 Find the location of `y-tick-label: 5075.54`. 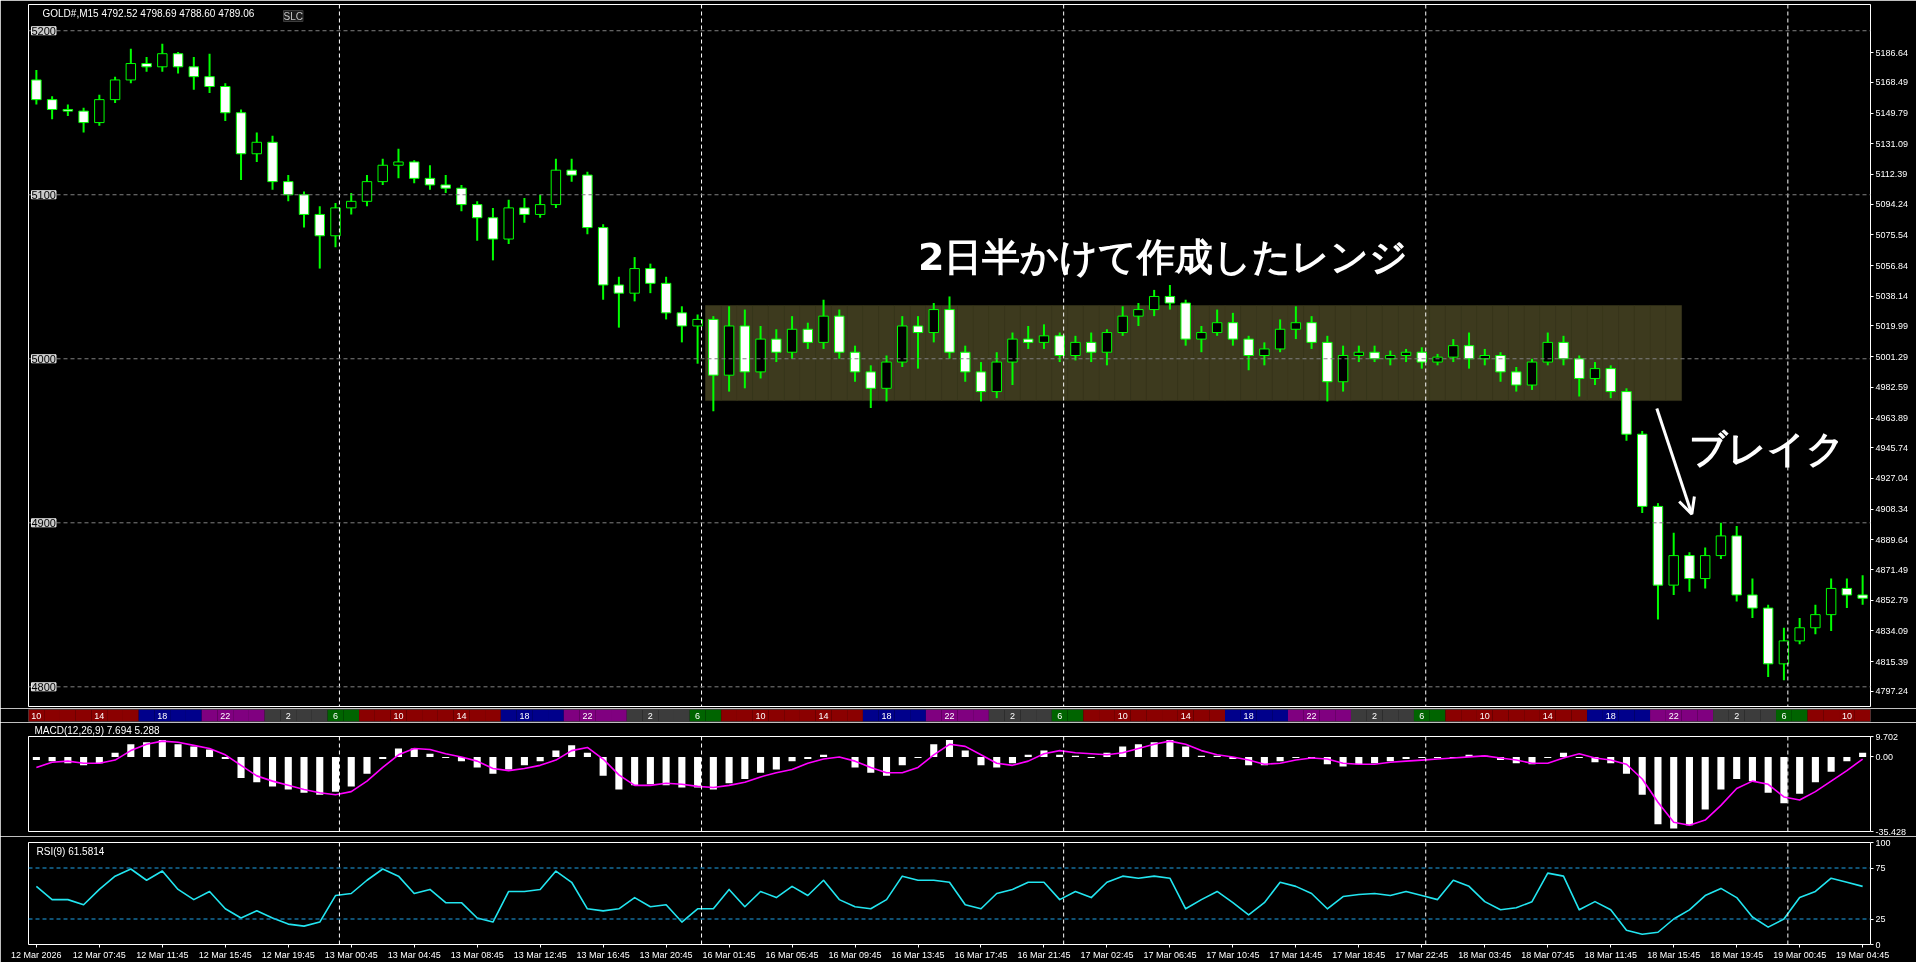

y-tick-label: 5075.54 is located at coordinates (1892, 234).